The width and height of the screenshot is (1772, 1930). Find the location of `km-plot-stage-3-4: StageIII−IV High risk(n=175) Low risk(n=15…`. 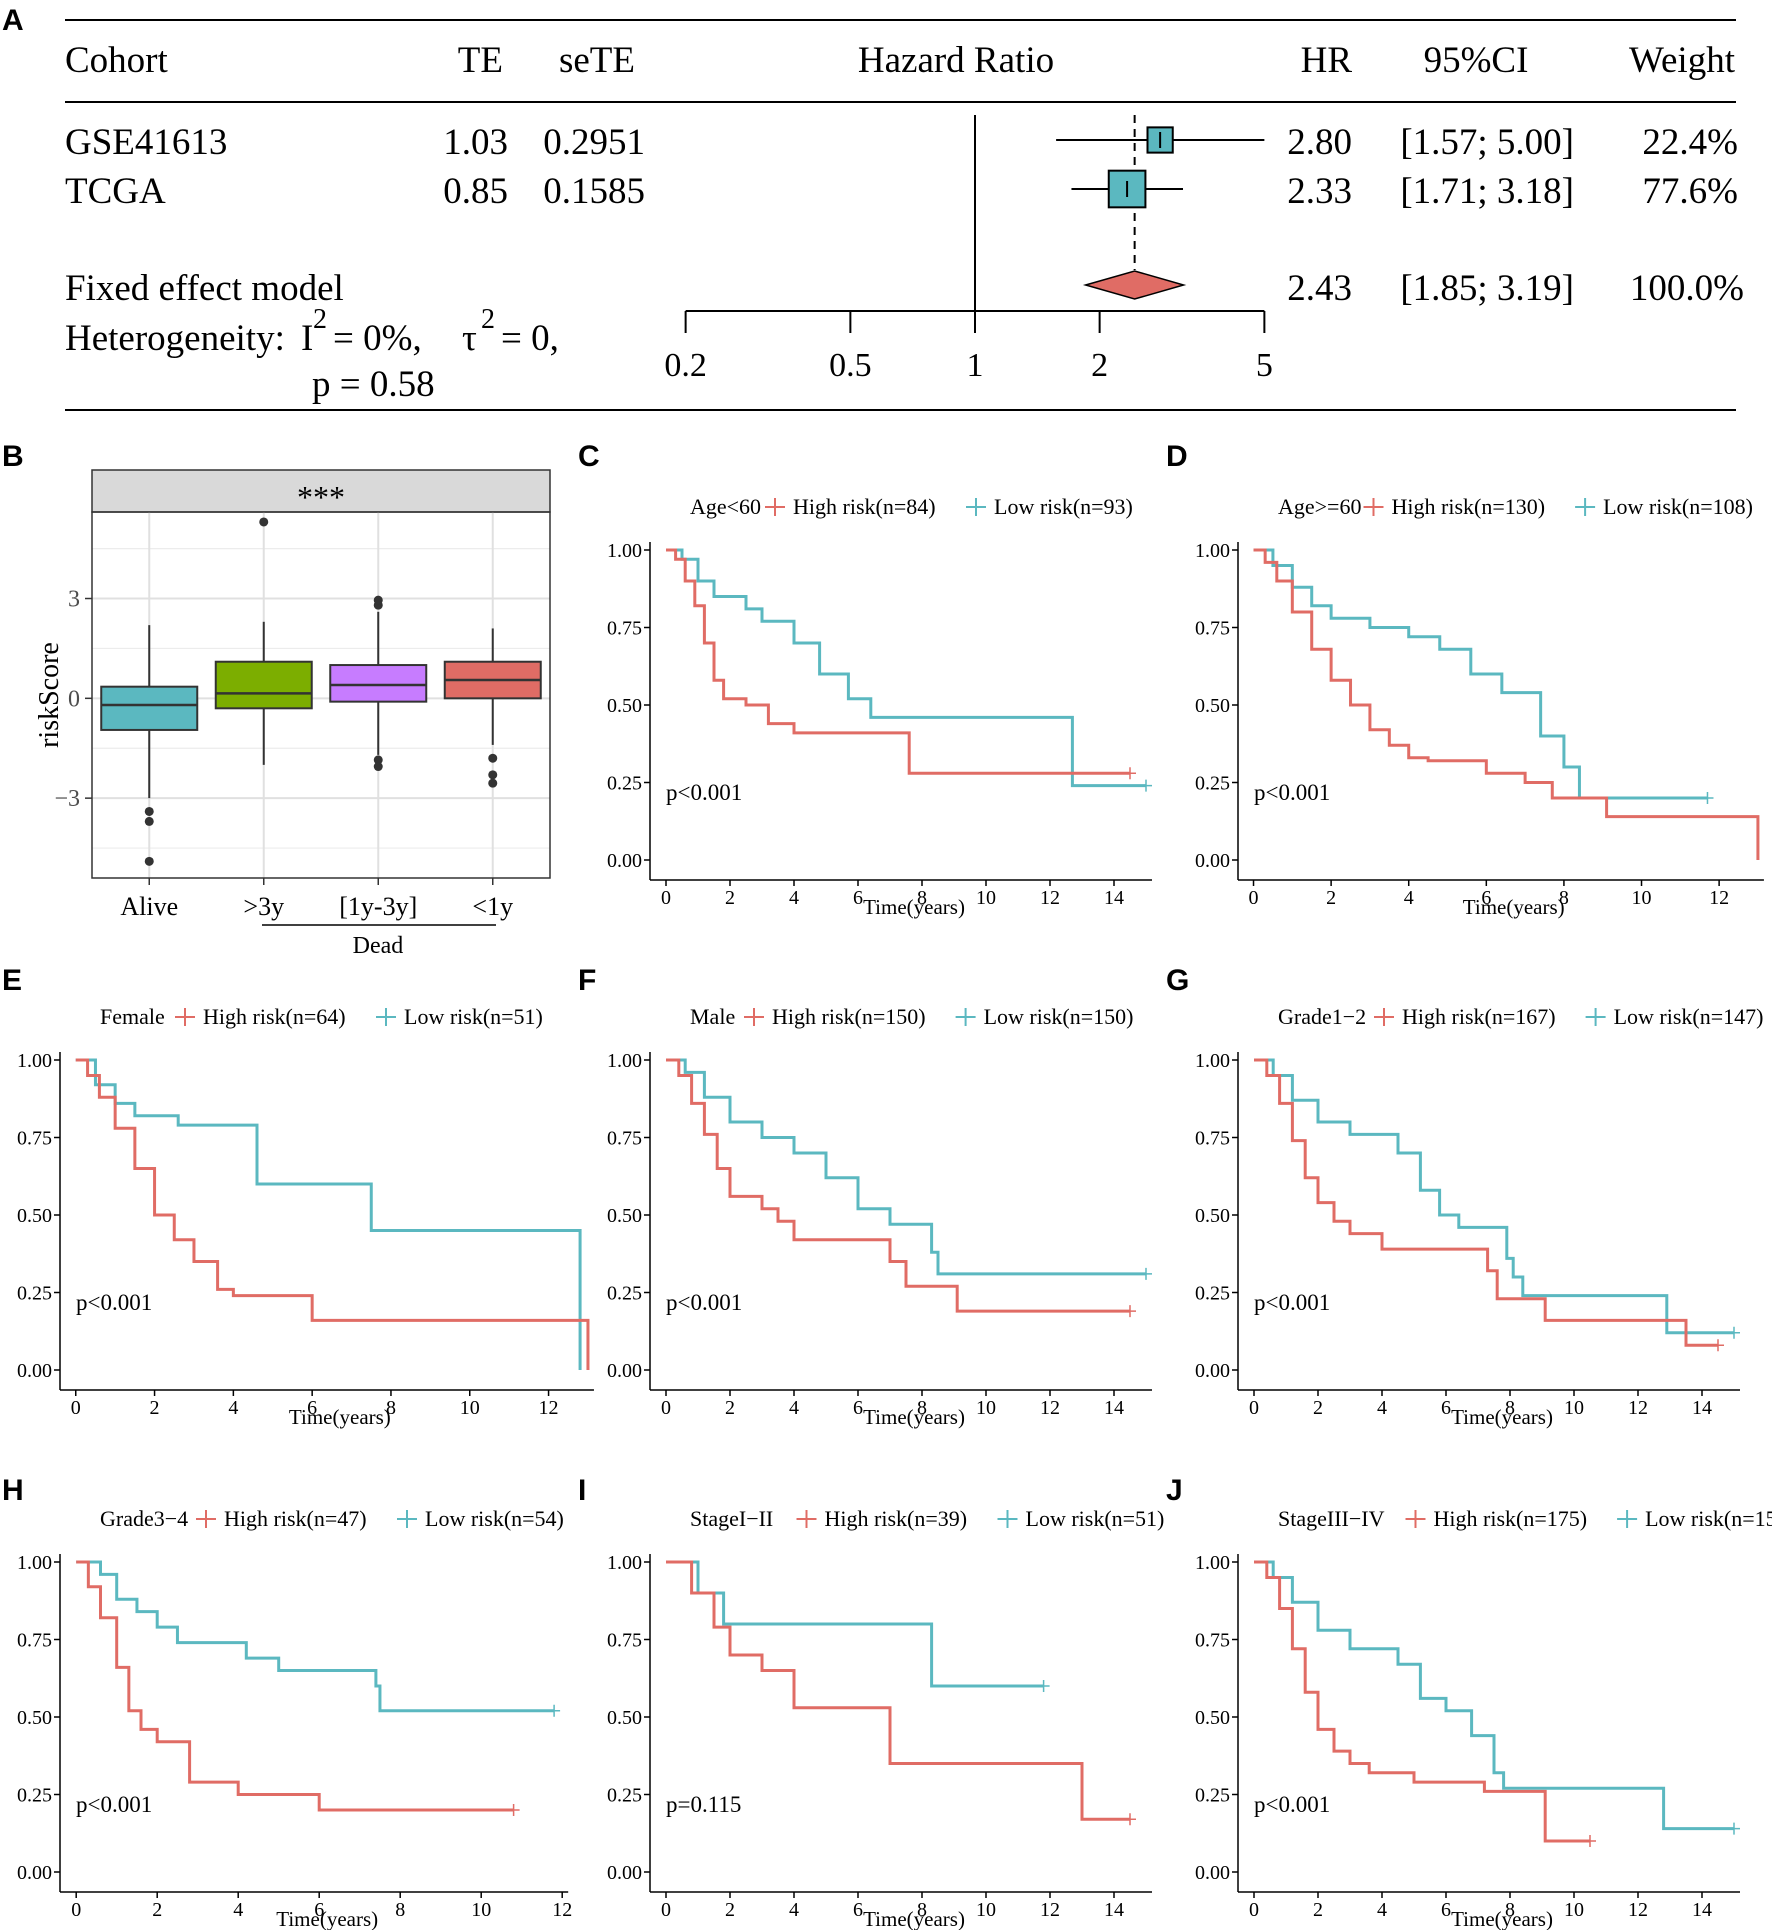

km-plot-stage-3-4: StageIII−IV High risk(n=175) Low risk(n=15… is located at coordinates (1483, 1718).